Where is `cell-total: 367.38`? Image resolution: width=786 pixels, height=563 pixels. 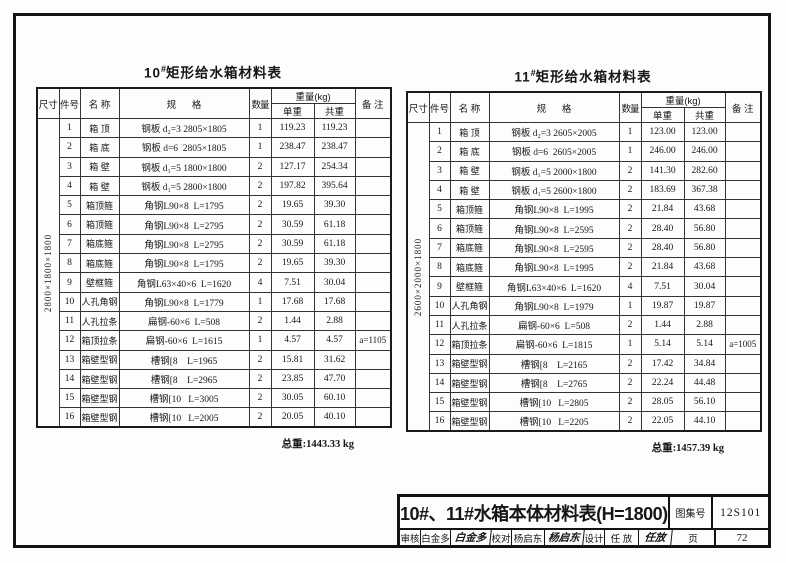 cell-total: 367.38 is located at coordinates (704, 190).